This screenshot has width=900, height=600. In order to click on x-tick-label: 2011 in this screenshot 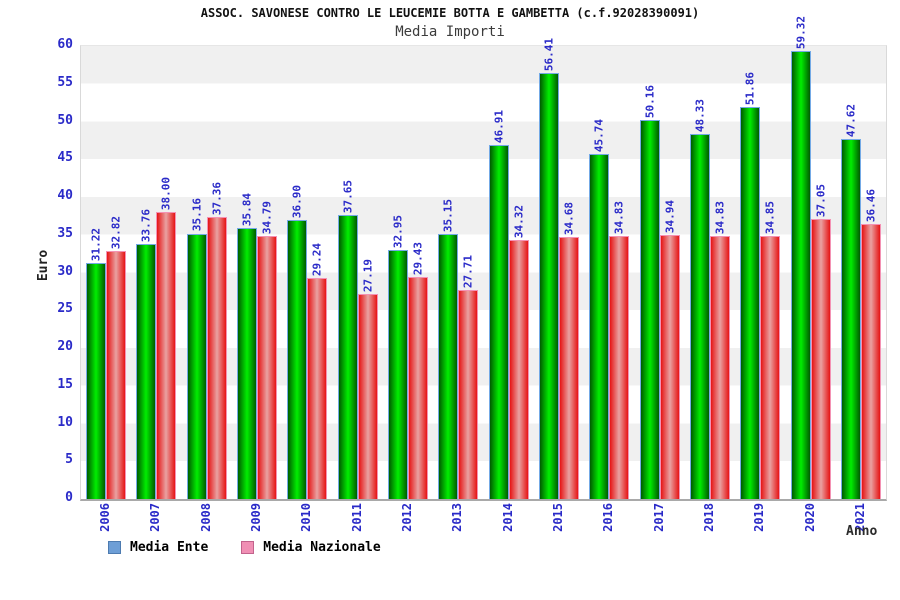, I will do `click(356, 517)`.